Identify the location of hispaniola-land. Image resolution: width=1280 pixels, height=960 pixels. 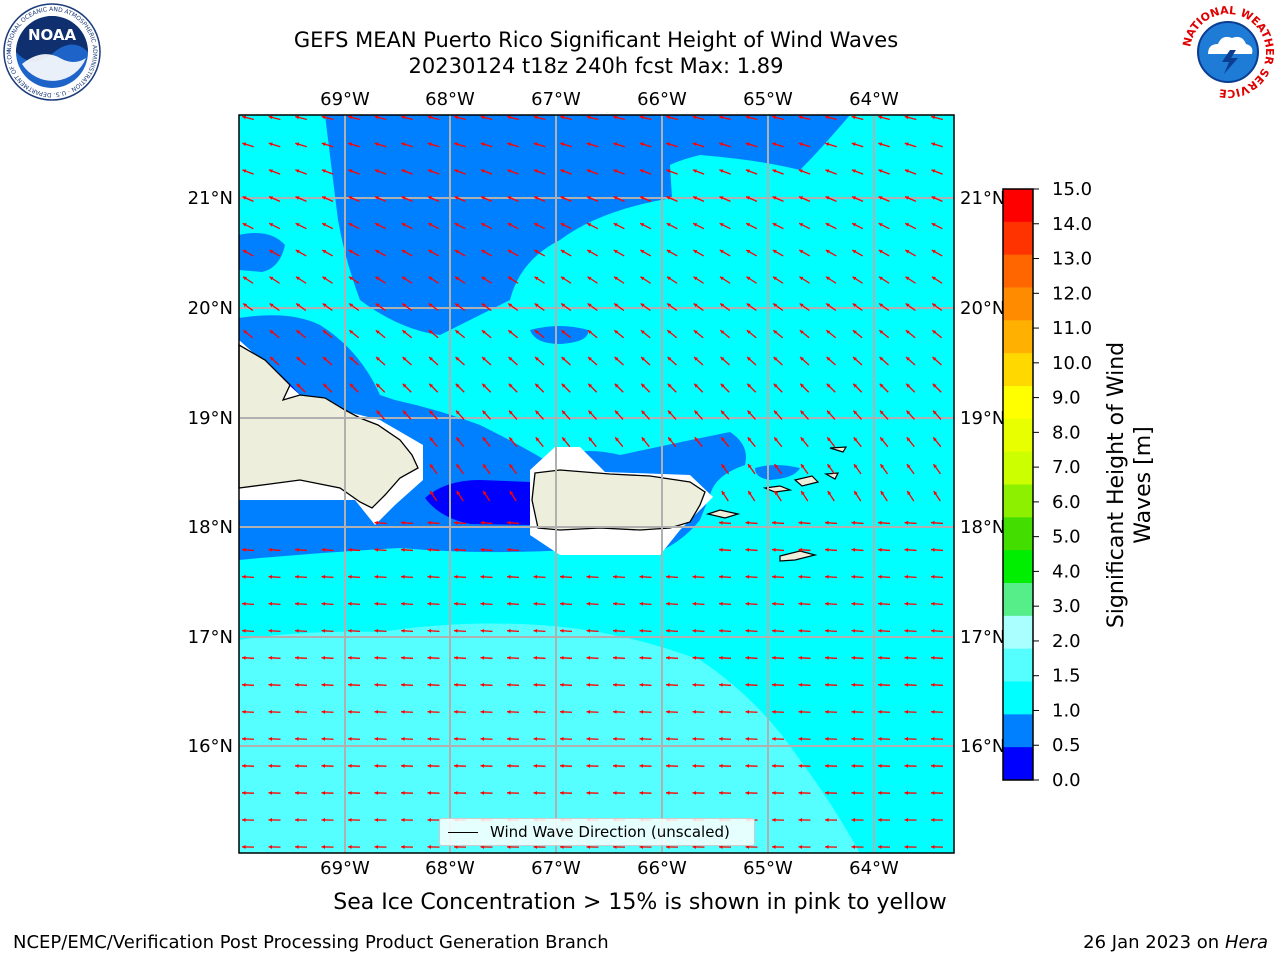
(328, 426).